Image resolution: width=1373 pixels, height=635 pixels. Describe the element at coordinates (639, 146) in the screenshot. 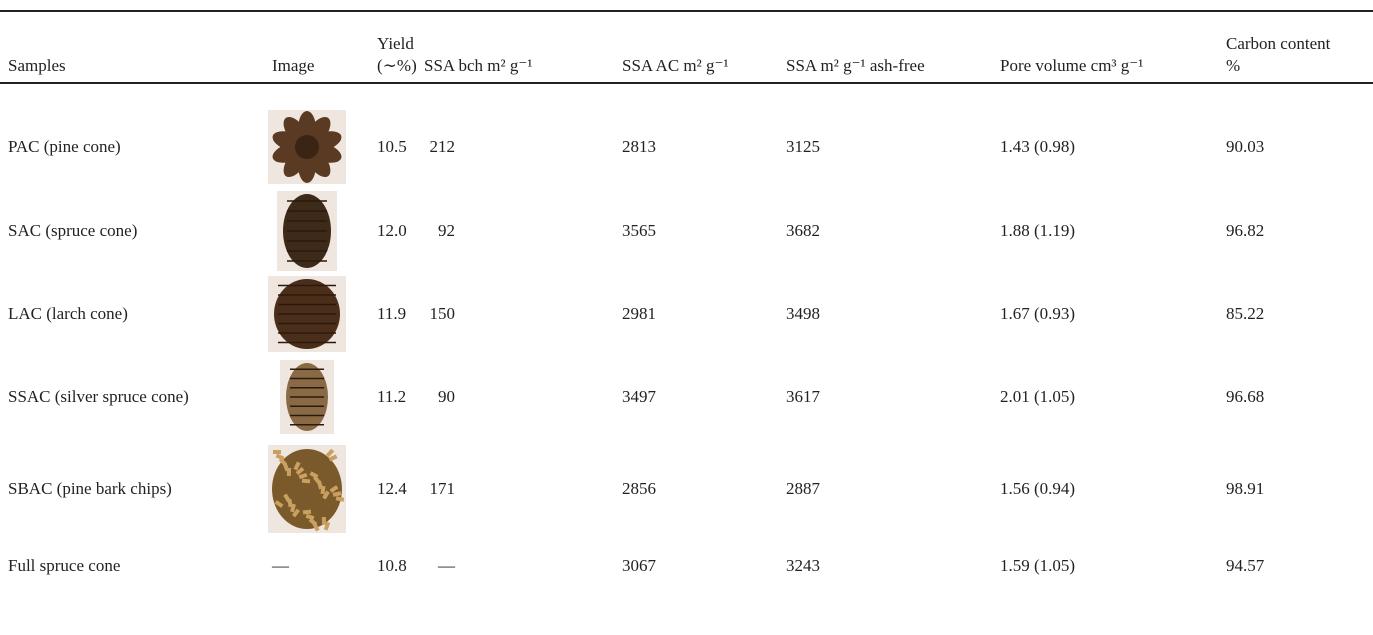

I see `ssa-ac: 2813` at that location.